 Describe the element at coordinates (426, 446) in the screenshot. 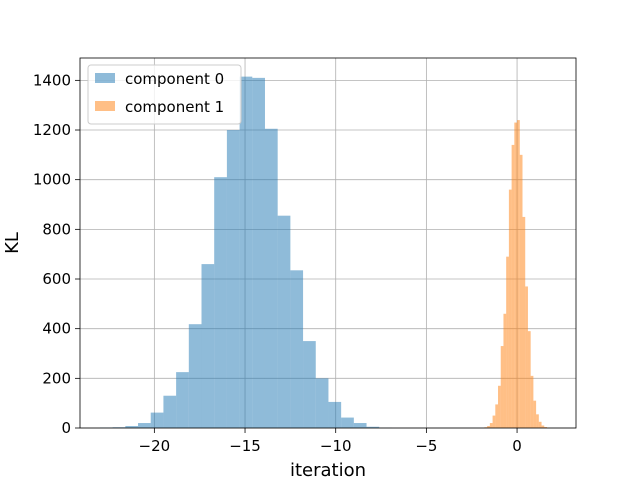

I see `x-tick-label: −5` at that location.